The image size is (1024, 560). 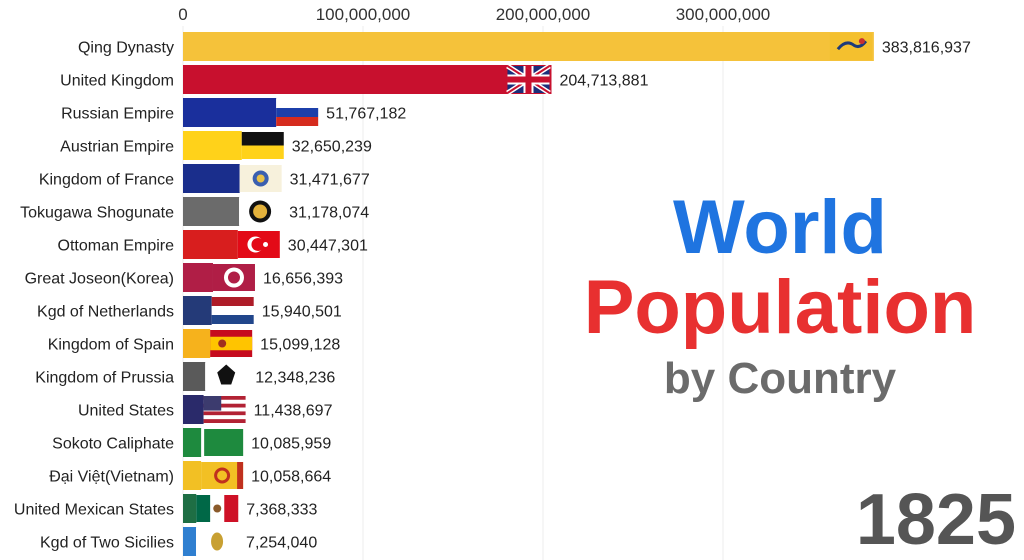 I want to click on x-tick-label: 0, so click(x=182, y=14).